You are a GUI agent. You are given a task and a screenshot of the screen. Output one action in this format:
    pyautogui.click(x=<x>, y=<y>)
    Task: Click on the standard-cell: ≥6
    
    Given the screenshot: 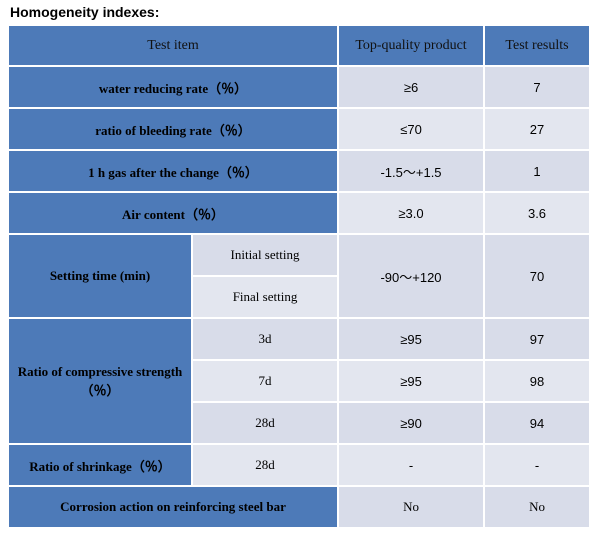 What is the action you would take?
    pyautogui.click(x=411, y=87)
    